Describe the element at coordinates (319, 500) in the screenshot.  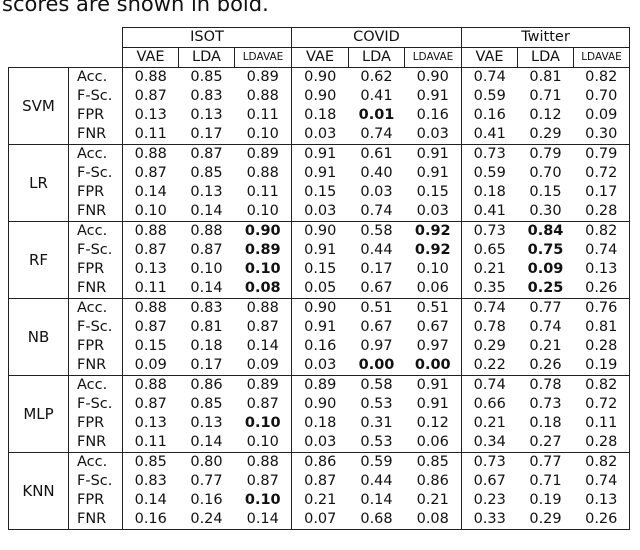
I see `table-row: FPR 0.14 0.16 0.10 0.21 0.14 0.21 0.23 0.19 0.13` at that location.